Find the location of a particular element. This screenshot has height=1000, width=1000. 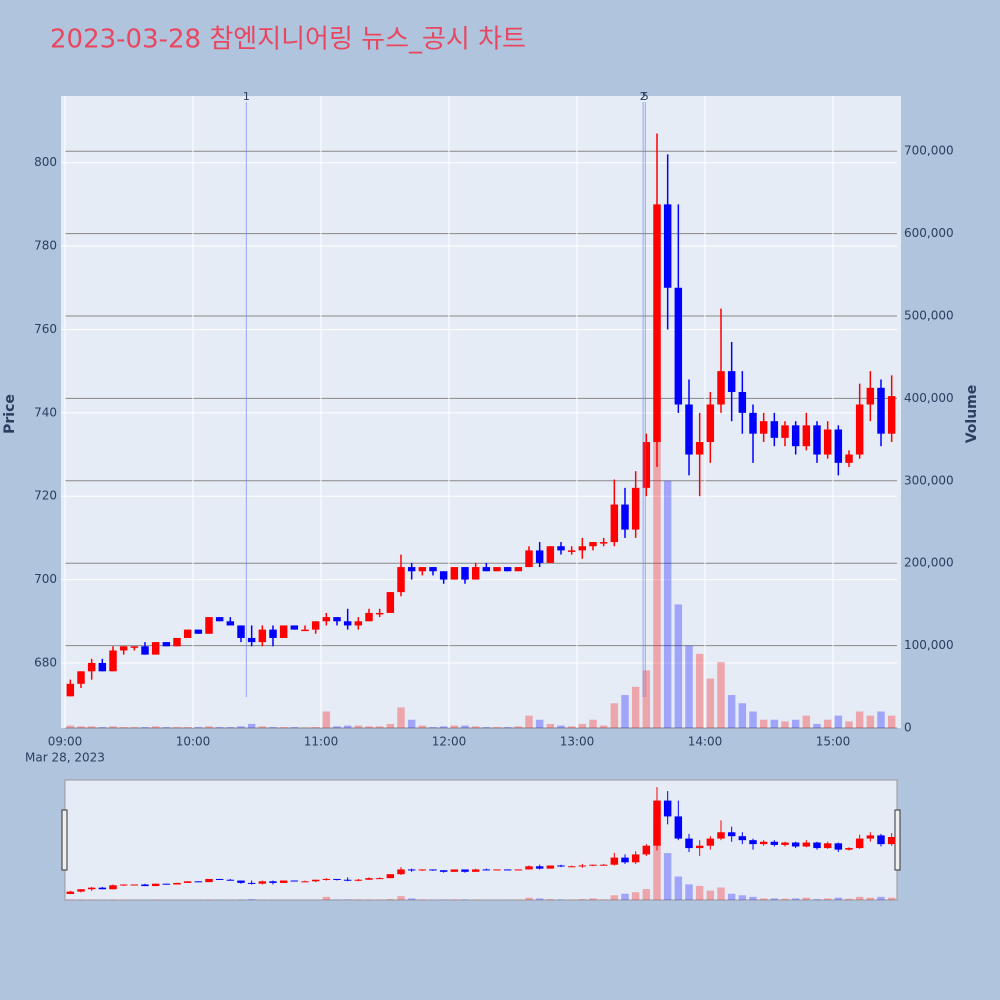

annotation-label: 1 is located at coordinates (246, 96).